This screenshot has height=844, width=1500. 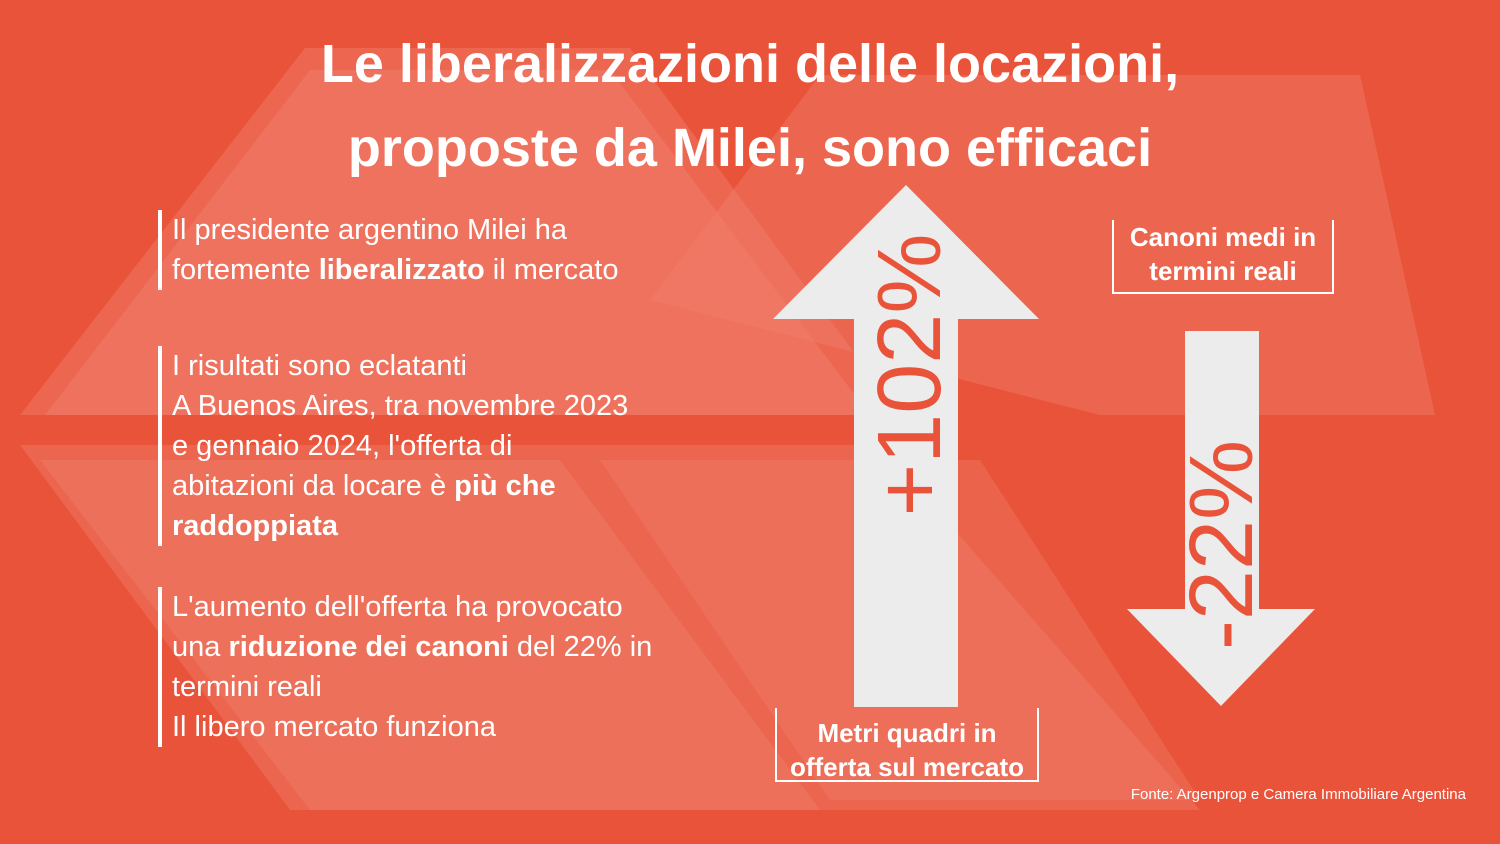 I want to click on text-line: fortemente liberalizzato il mercato, so click(x=395, y=270).